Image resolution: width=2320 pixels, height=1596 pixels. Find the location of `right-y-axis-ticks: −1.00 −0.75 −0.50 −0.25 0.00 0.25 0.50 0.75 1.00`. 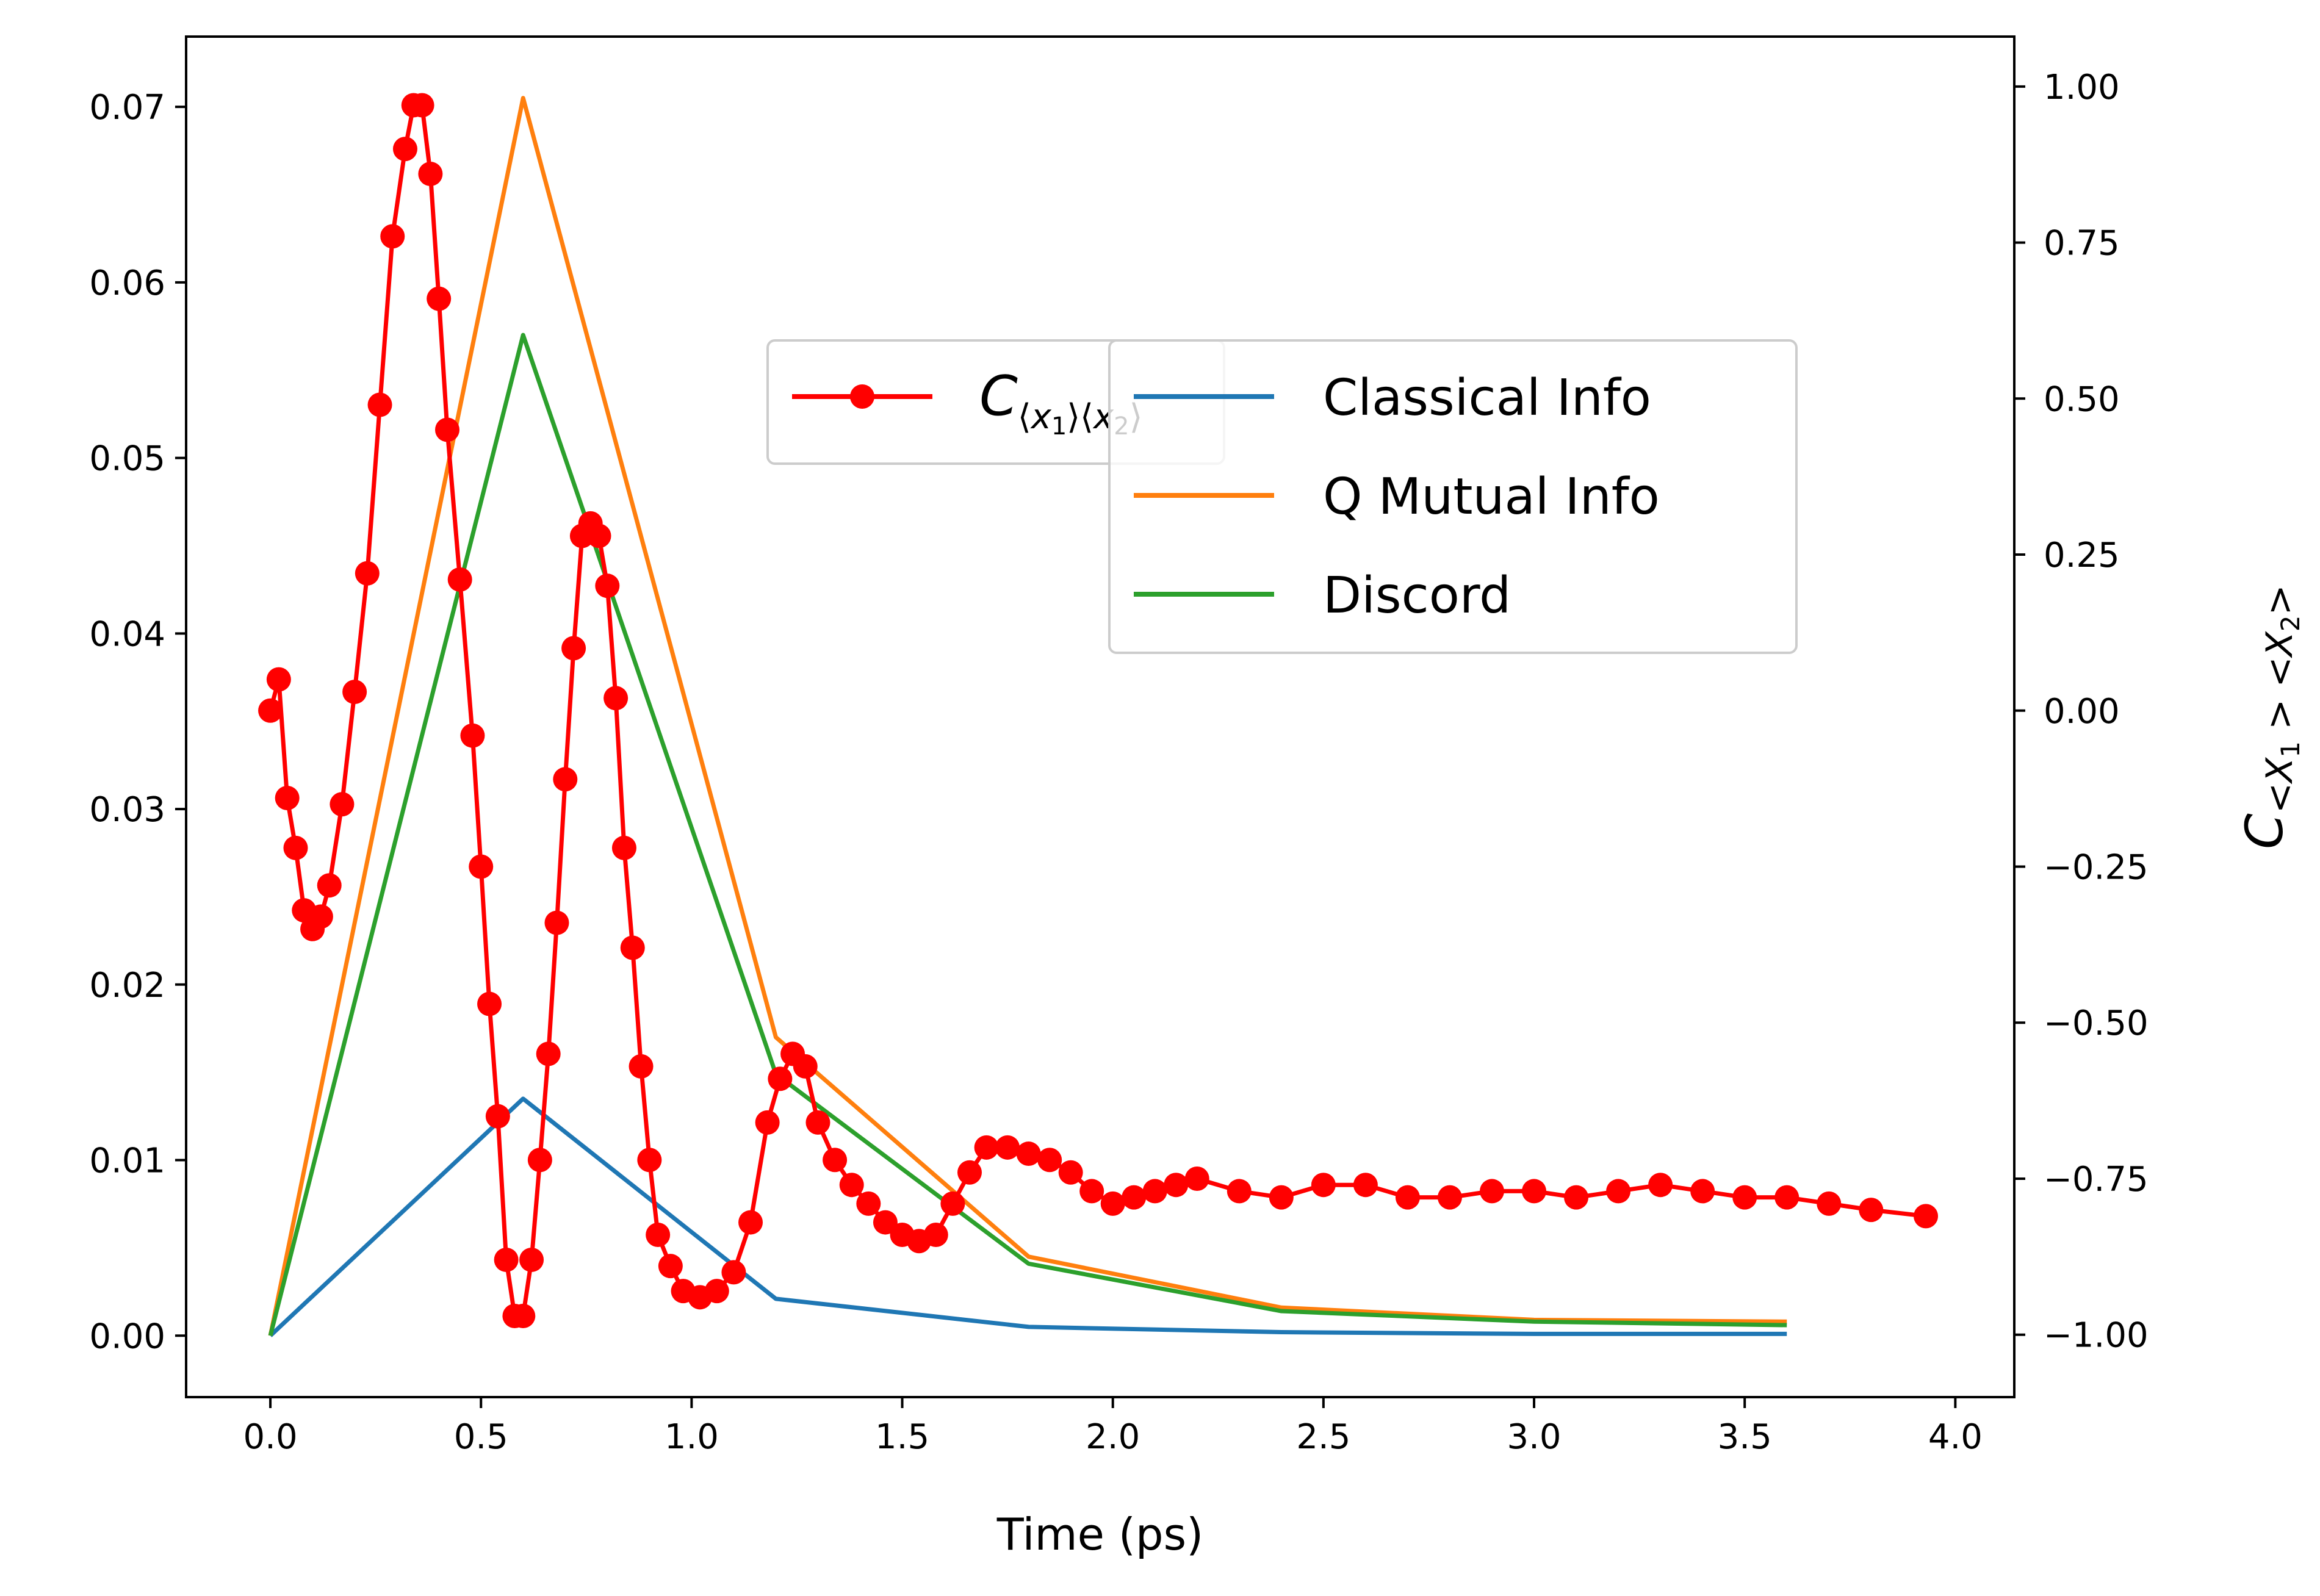

right-y-axis-ticks: −1.00 −0.75 −0.50 −0.25 0.00 0.25 0.50 0.75 1.00 is located at coordinates (2081, 712).